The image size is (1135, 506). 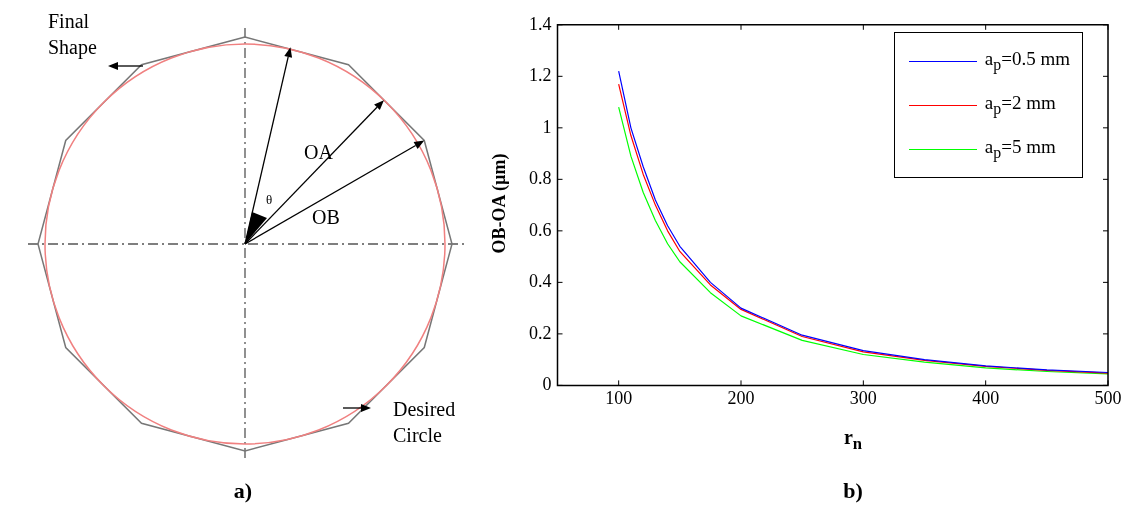 What do you see at coordinates (853, 440) in the screenshot?
I see `x-axis-title: r$_{n}$` at bounding box center [853, 440].